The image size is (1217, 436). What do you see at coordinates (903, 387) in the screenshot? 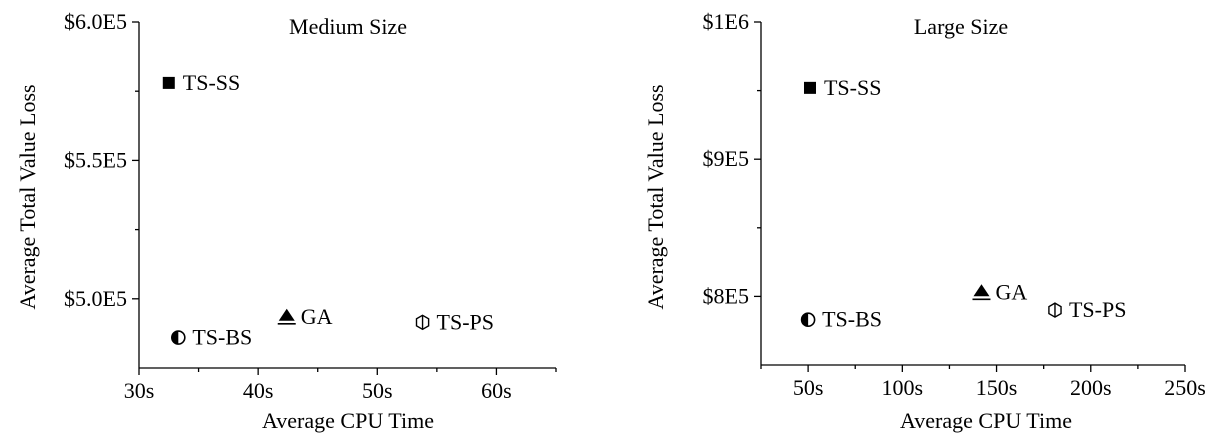
I see `x-tick-label: 100s` at bounding box center [903, 387].